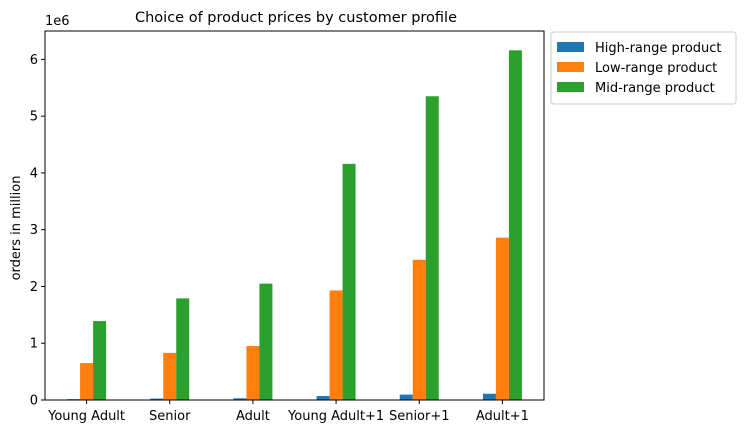 This screenshot has height=433, width=746. I want to click on y-offset-label: 1e6, so click(57, 21).